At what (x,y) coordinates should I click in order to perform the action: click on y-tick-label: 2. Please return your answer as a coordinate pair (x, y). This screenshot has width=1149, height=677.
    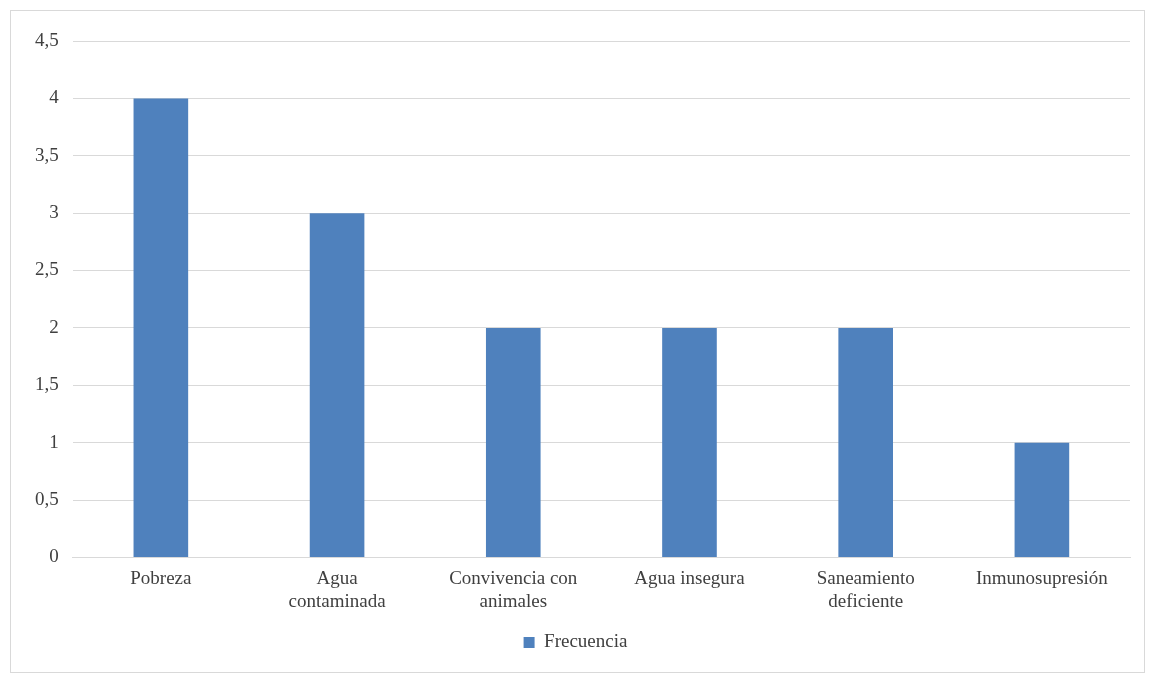
    Looking at the image, I should click on (54, 326).